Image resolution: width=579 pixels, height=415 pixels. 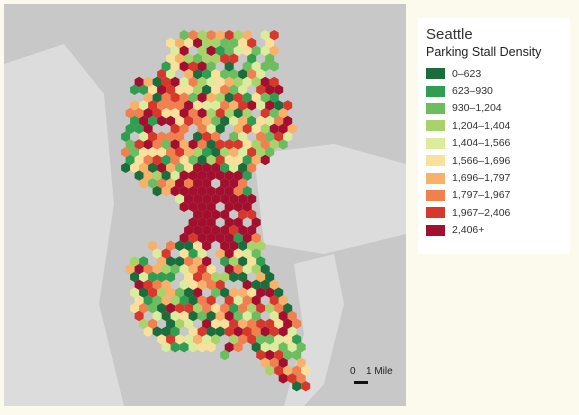 I want to click on legend-label: 1,797–1,967, so click(x=481, y=195).